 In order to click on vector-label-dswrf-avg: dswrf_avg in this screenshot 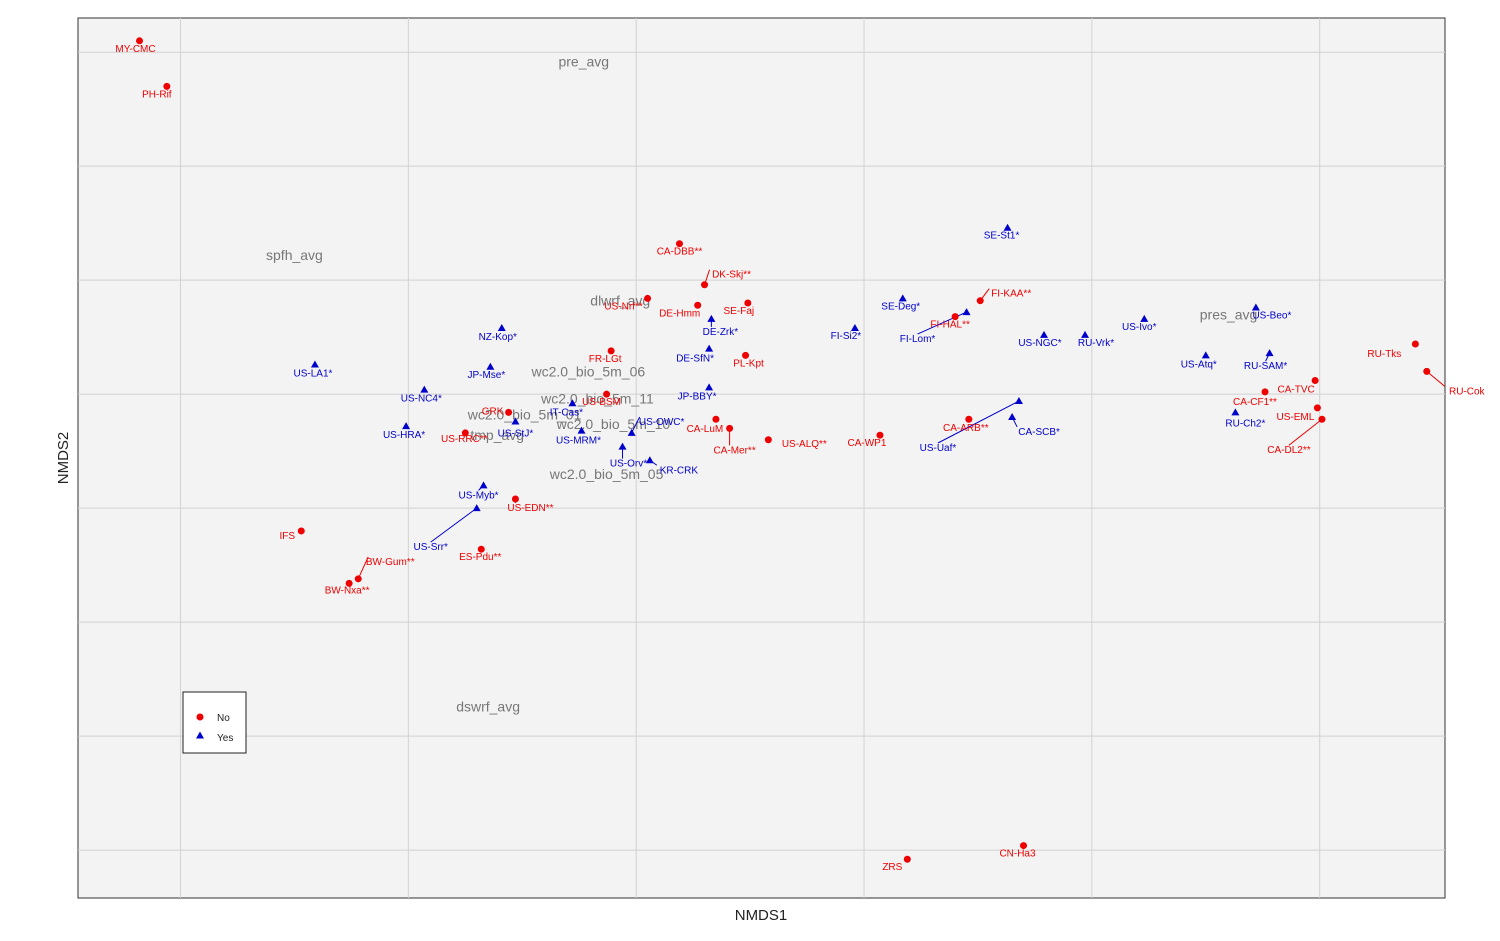, I will do `click(488, 706)`.